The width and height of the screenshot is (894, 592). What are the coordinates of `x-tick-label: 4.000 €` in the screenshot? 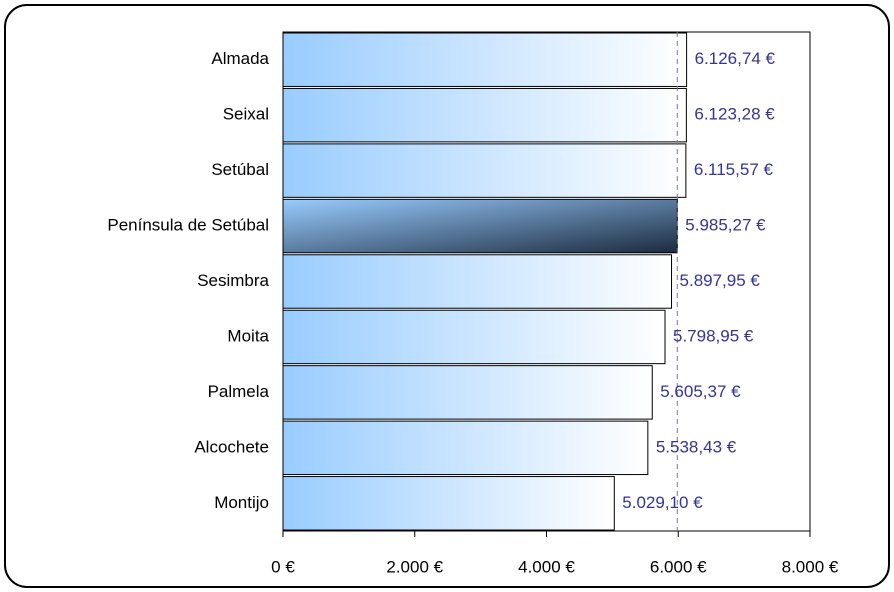 It's located at (546, 566).